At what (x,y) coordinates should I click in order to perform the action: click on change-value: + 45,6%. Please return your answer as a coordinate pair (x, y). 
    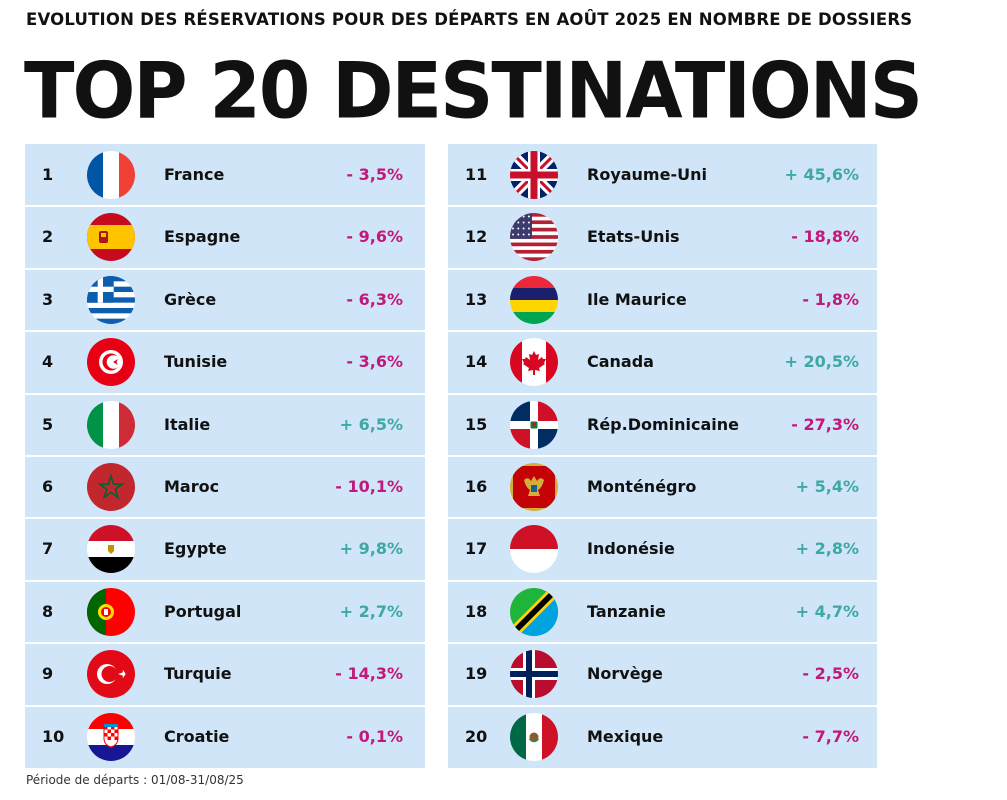
    Looking at the image, I should click on (821, 174).